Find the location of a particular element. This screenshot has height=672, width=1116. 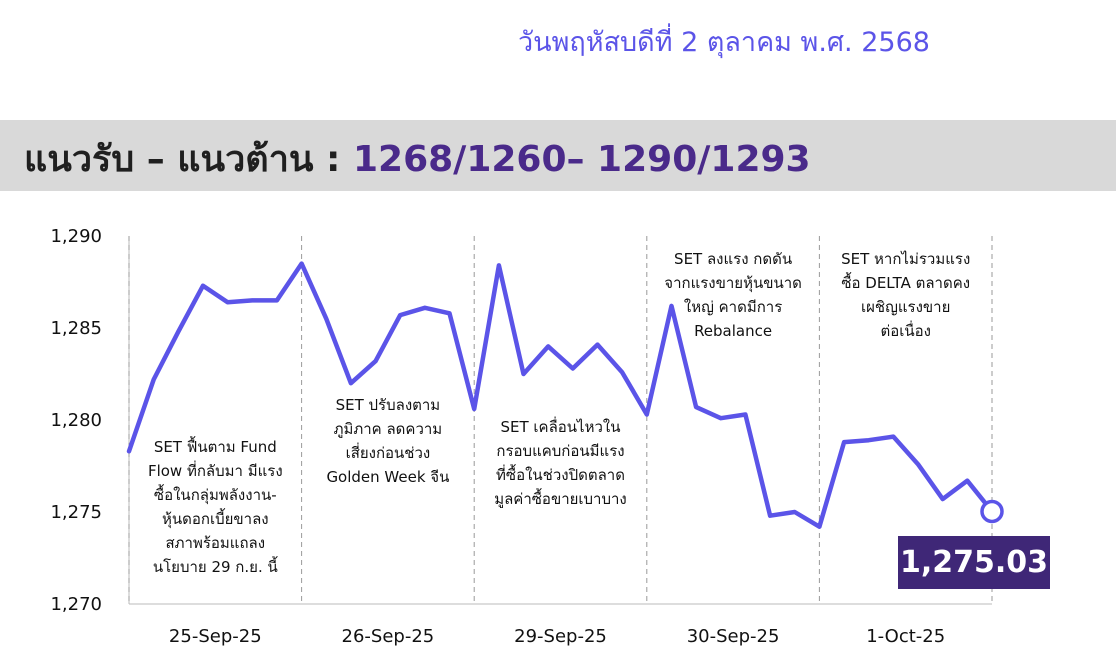

support-resistance-title: แนวรับ – แนวต้าน : 1268/1260– 1290/1293 is located at coordinates (417, 158).